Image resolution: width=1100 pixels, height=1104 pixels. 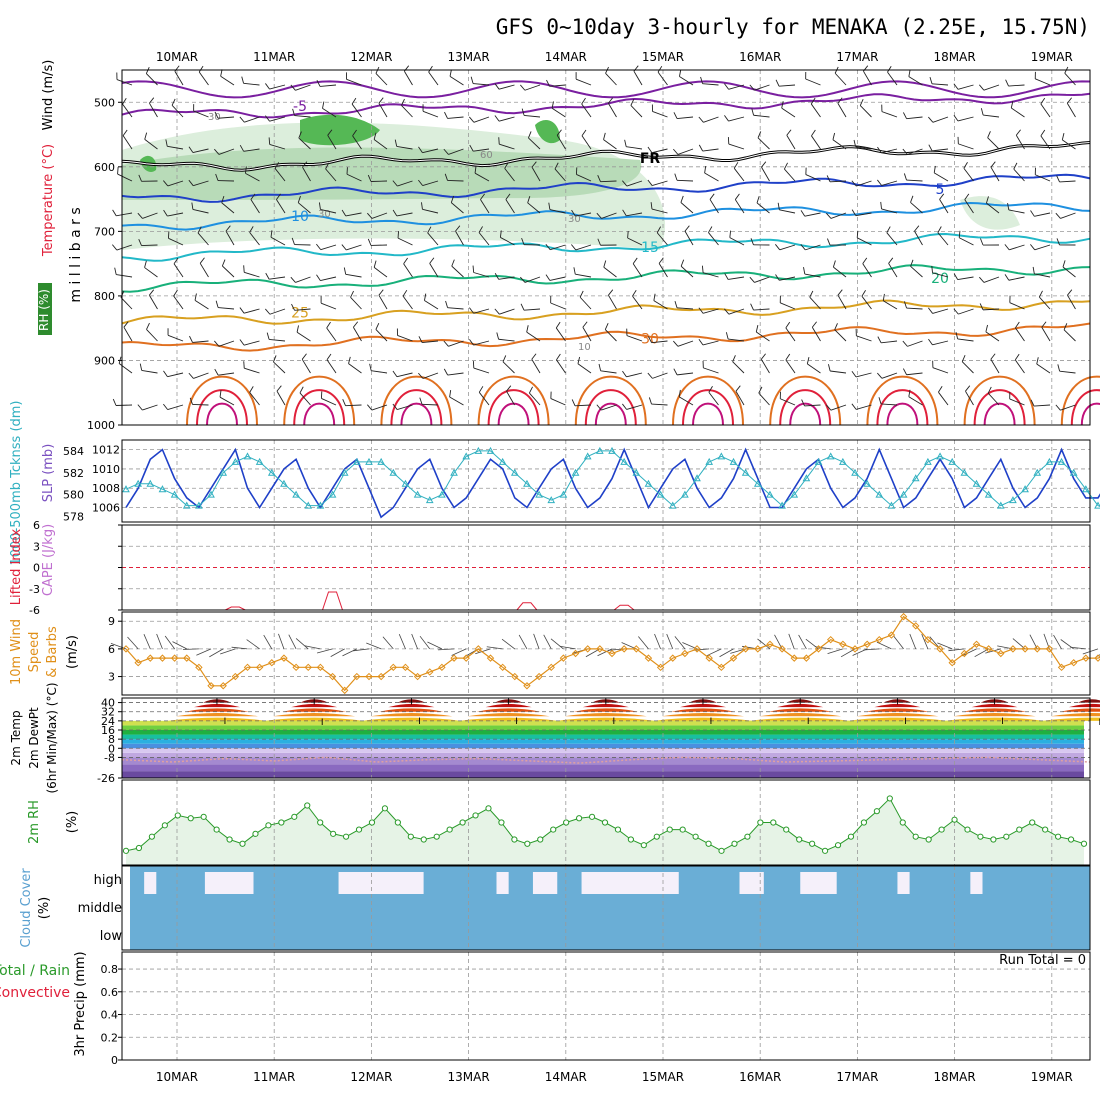 What do you see at coordinates (760, 1077) in the screenshot?
I see `bottom-date-16MAR: 16MAR` at bounding box center [760, 1077].